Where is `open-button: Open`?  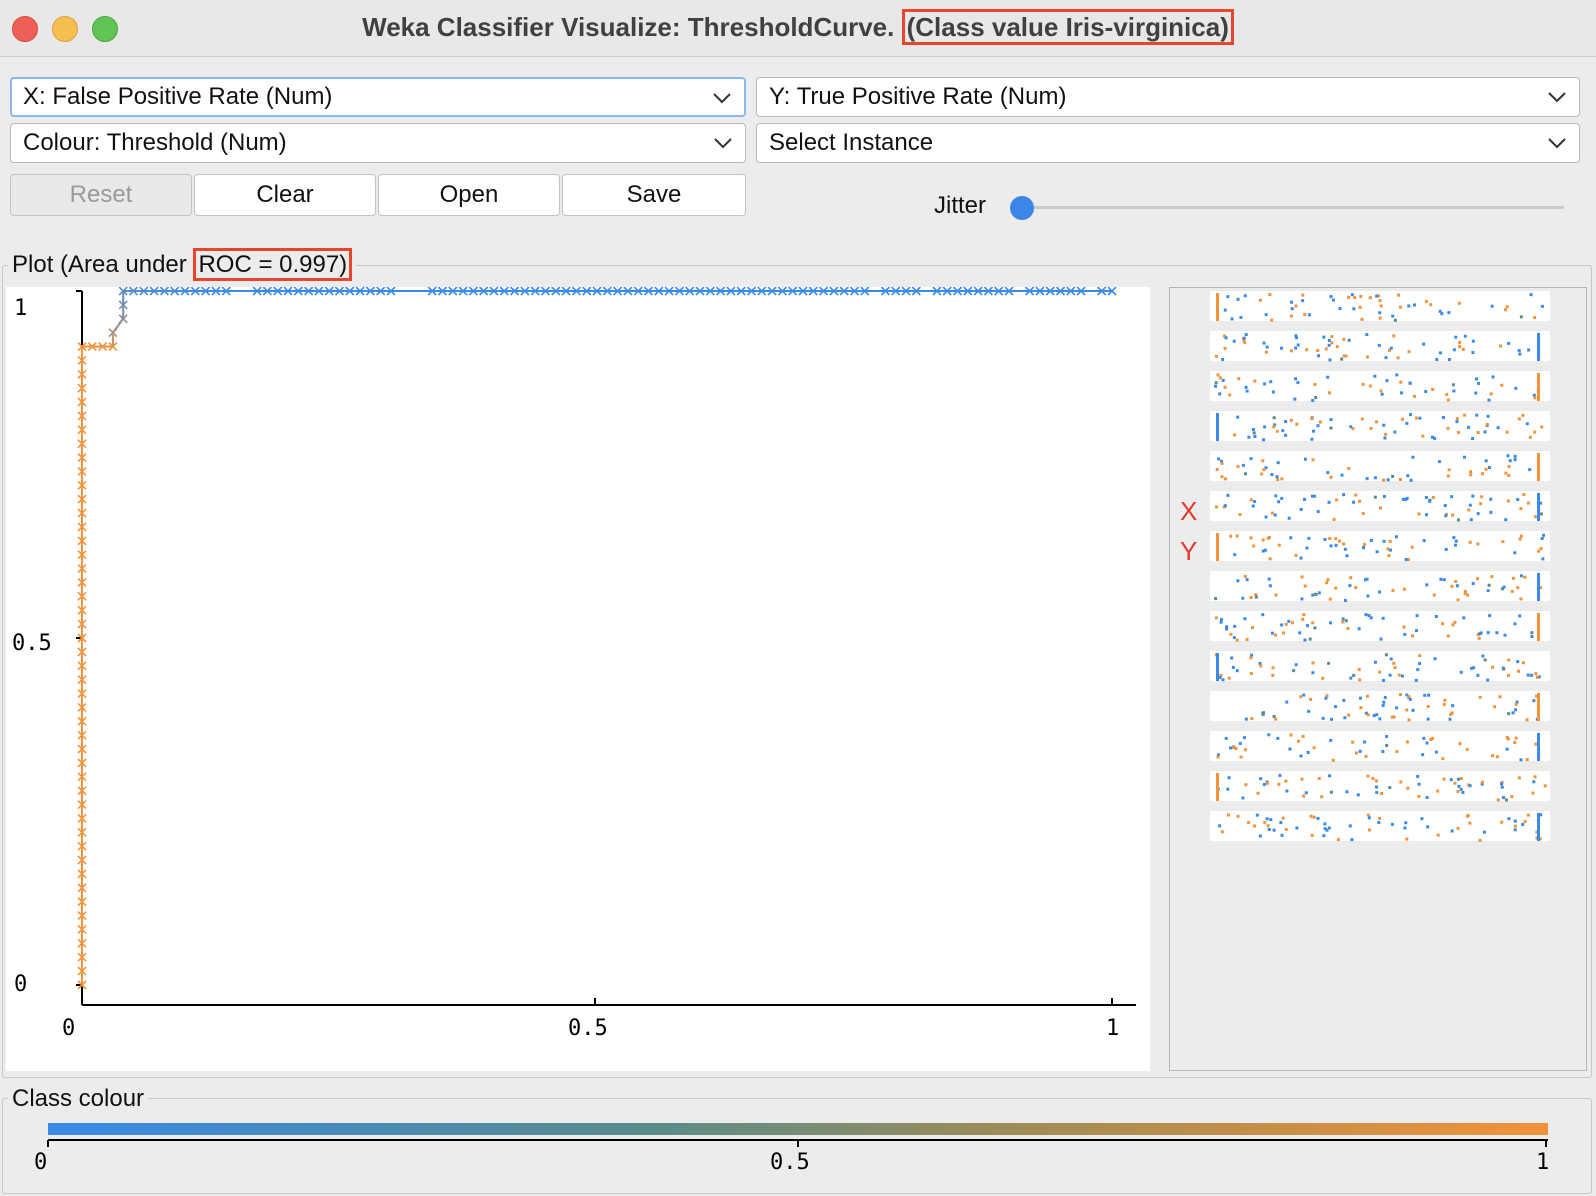 open-button: Open is located at coordinates (469, 195).